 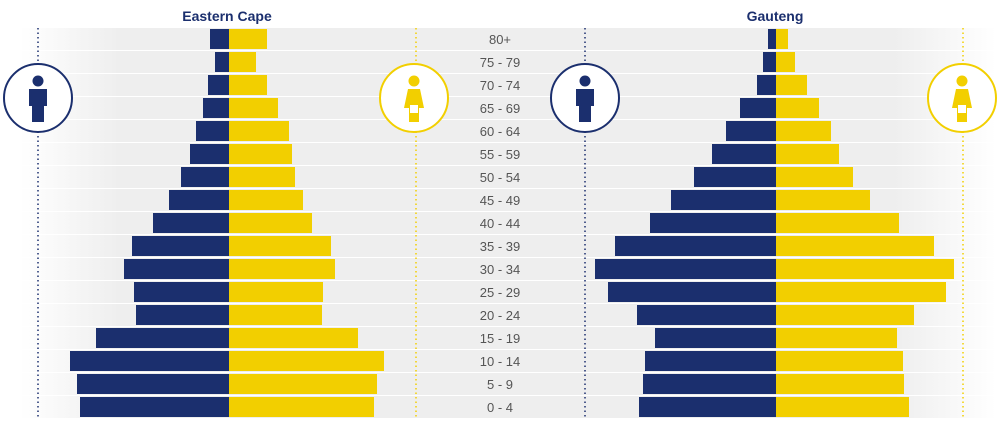 I want to click on age-group-label: 80+, so click(x=500, y=39).